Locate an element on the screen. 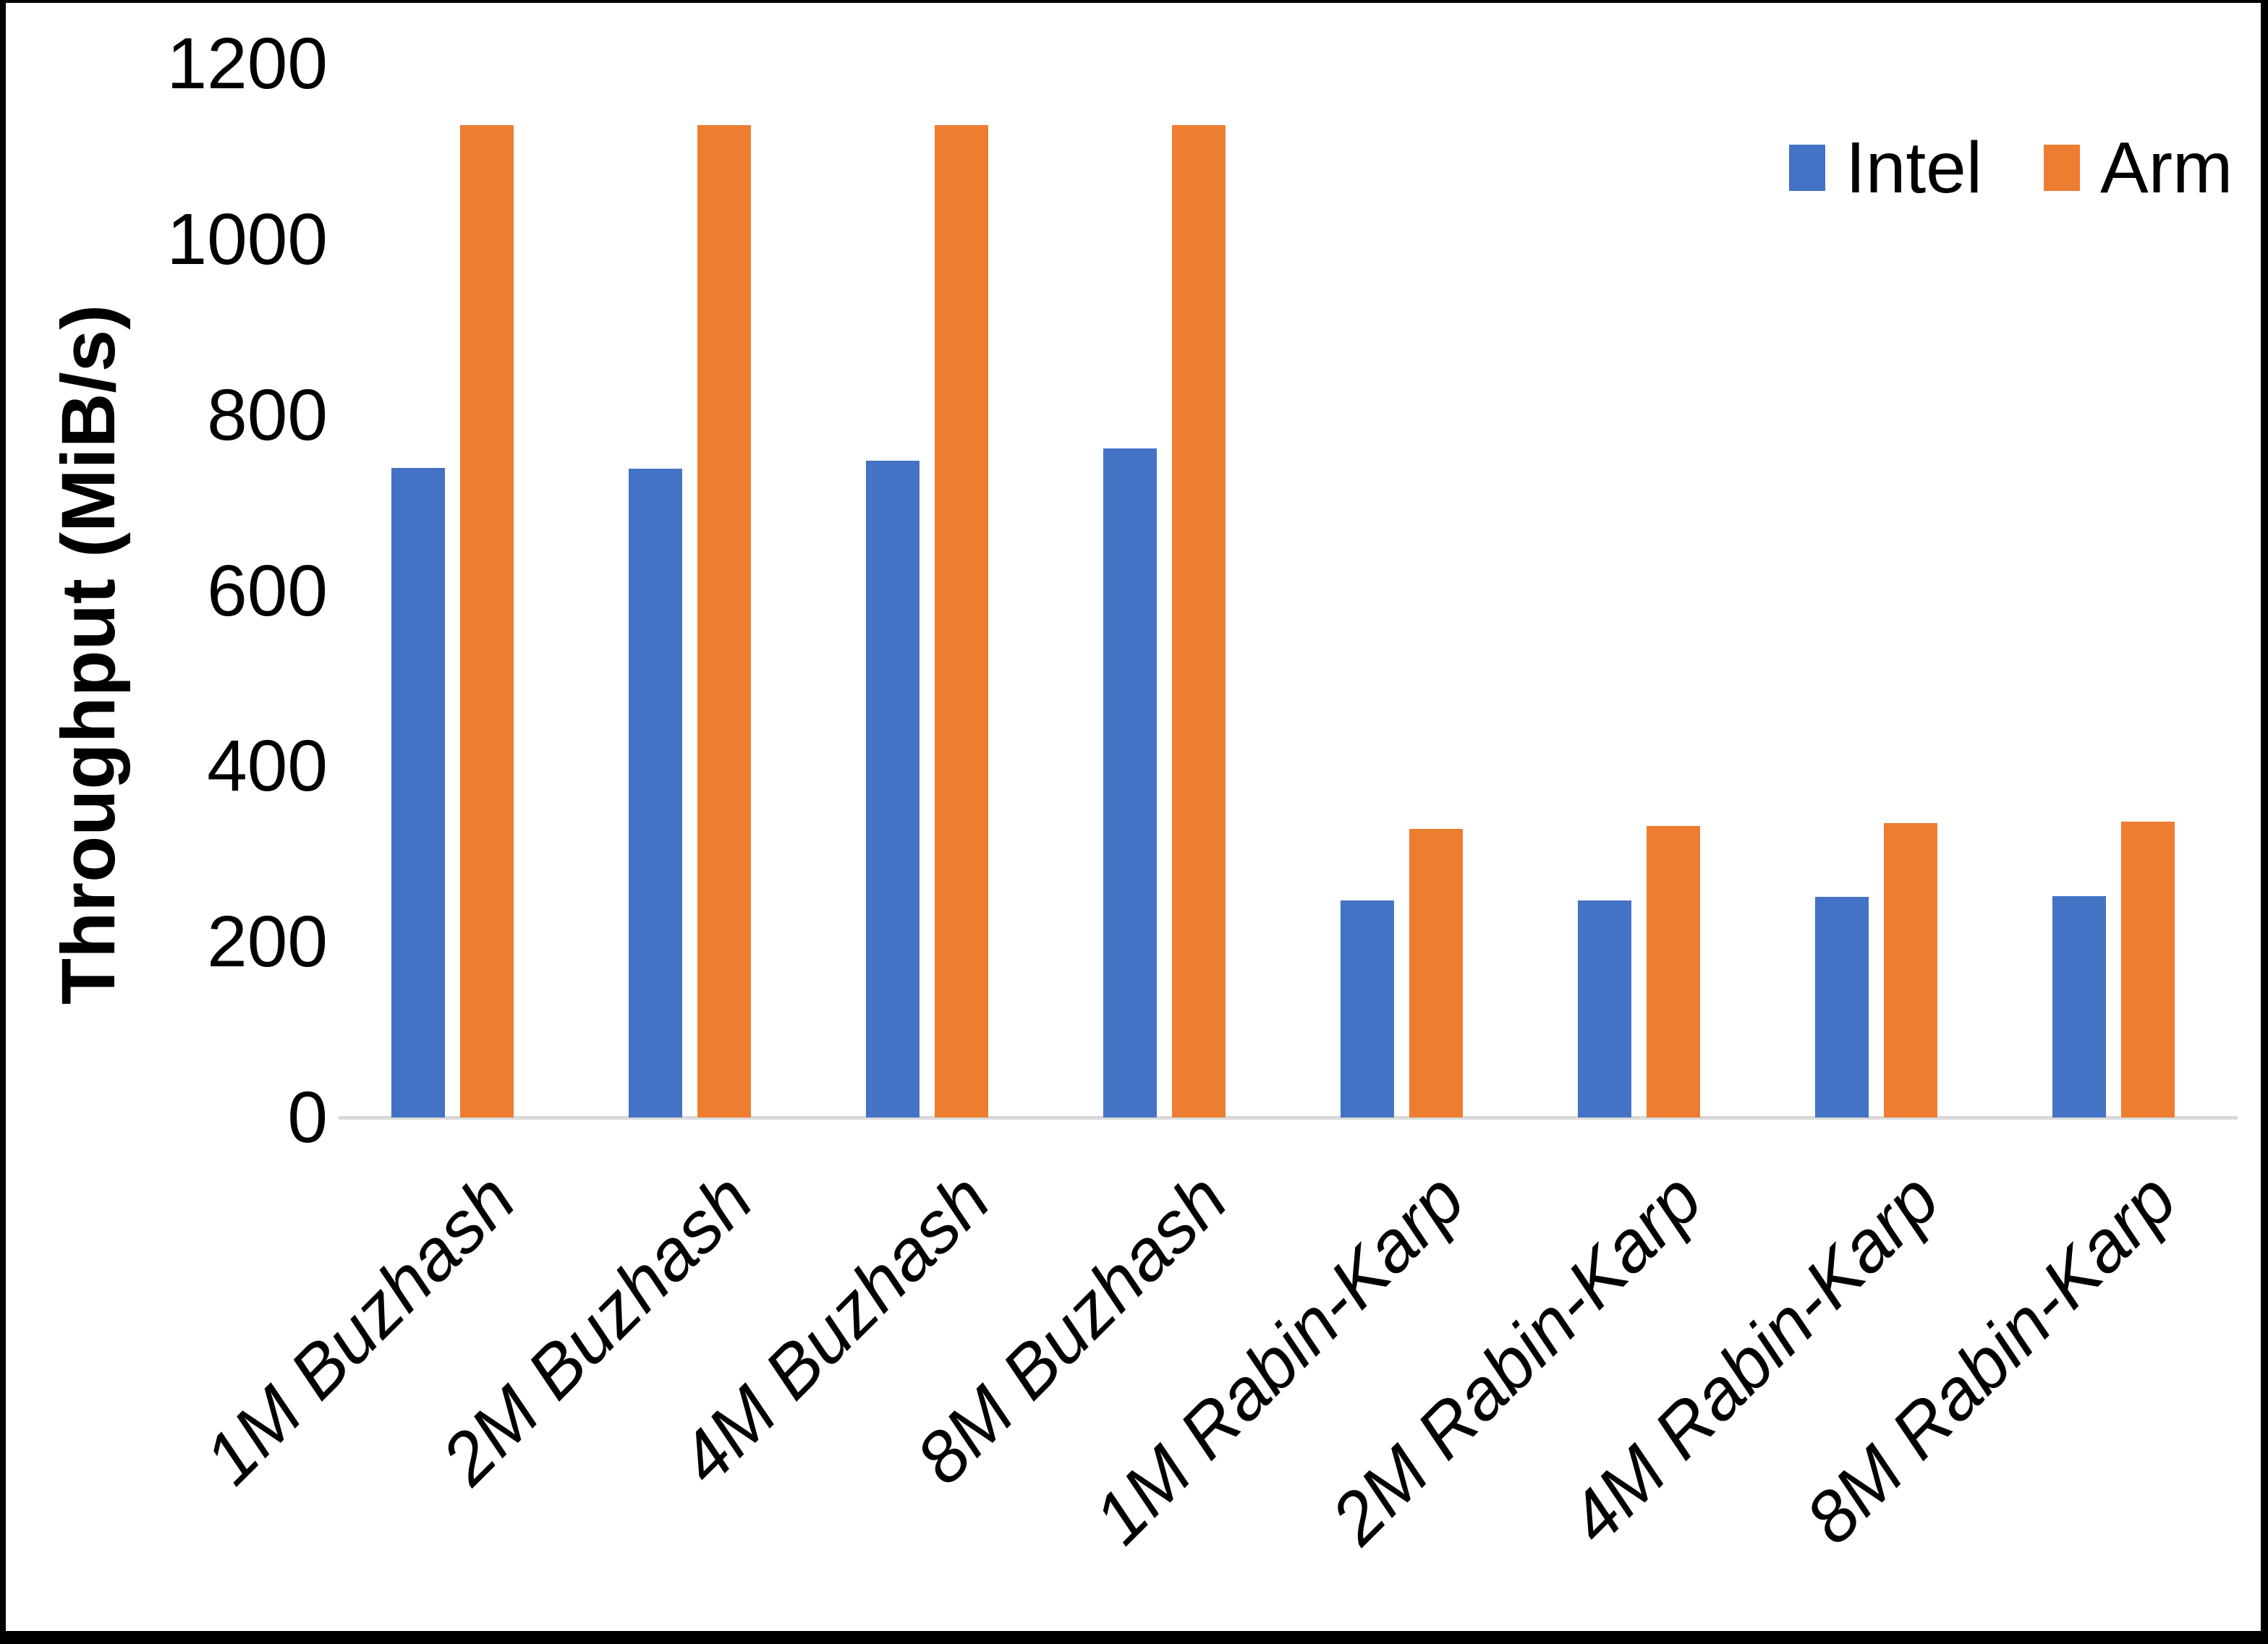 Image resolution: width=2268 pixels, height=1644 pixels. x-category-label-2m-buzhash: 2M Buzhash is located at coordinates (597, 1329).